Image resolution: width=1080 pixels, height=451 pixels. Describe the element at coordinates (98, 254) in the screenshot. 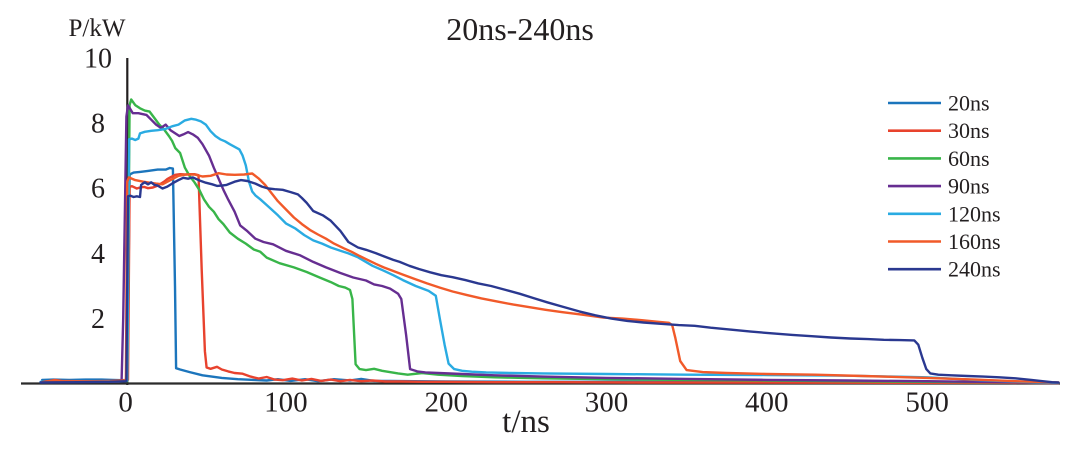

I see `svg-text: 4` at that location.